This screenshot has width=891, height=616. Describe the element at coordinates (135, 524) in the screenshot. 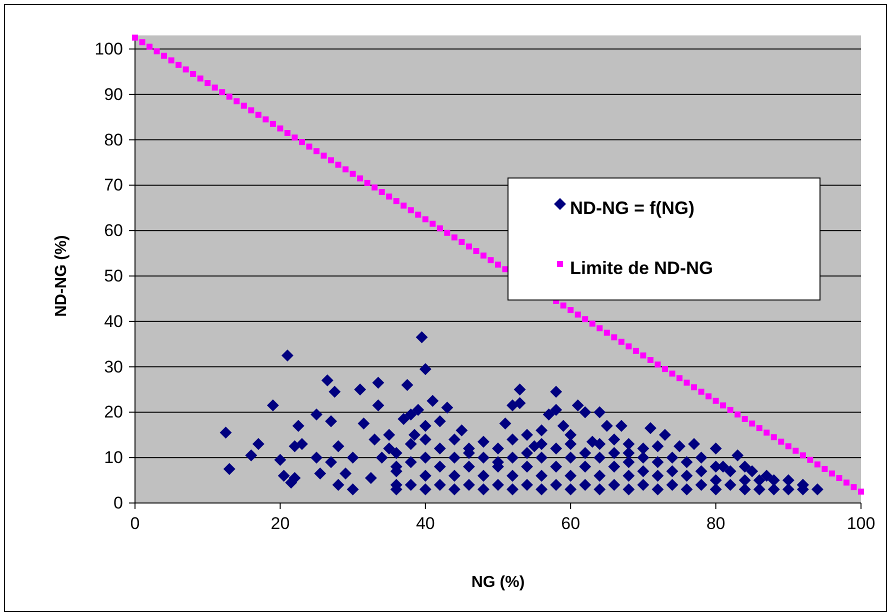

I see `x-tick-label: 0` at that location.